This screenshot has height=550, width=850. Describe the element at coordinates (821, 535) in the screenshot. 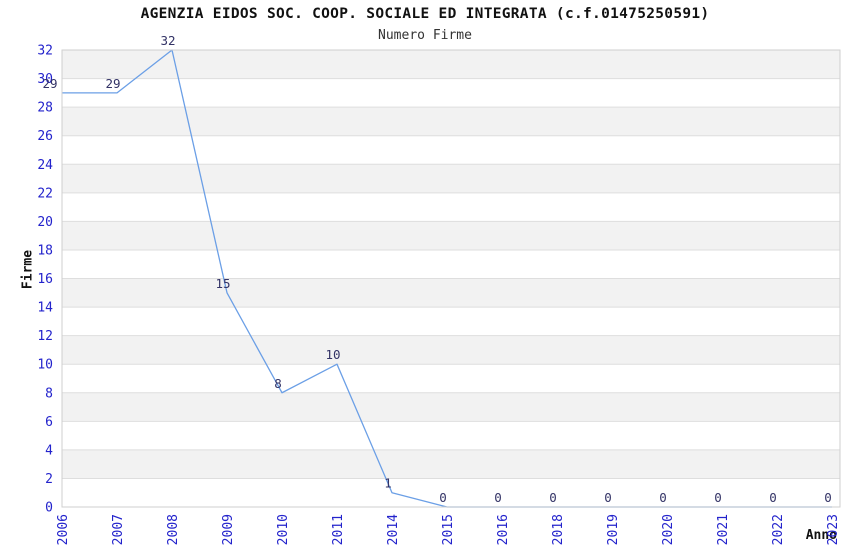

I see `x-axis-label: Anno` at that location.